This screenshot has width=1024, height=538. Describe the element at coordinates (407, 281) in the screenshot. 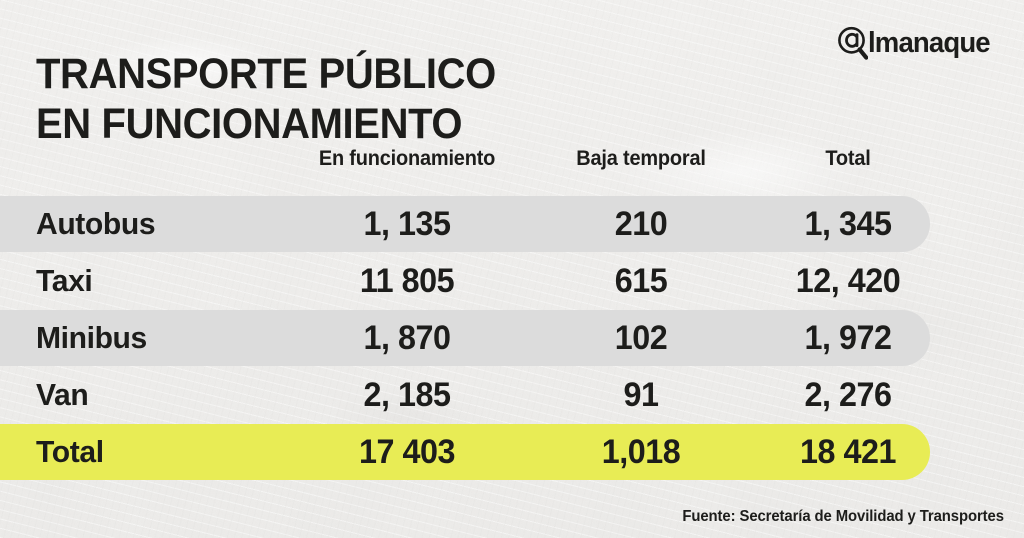

I see `cell-en-funcionamiento: 11 805` at that location.